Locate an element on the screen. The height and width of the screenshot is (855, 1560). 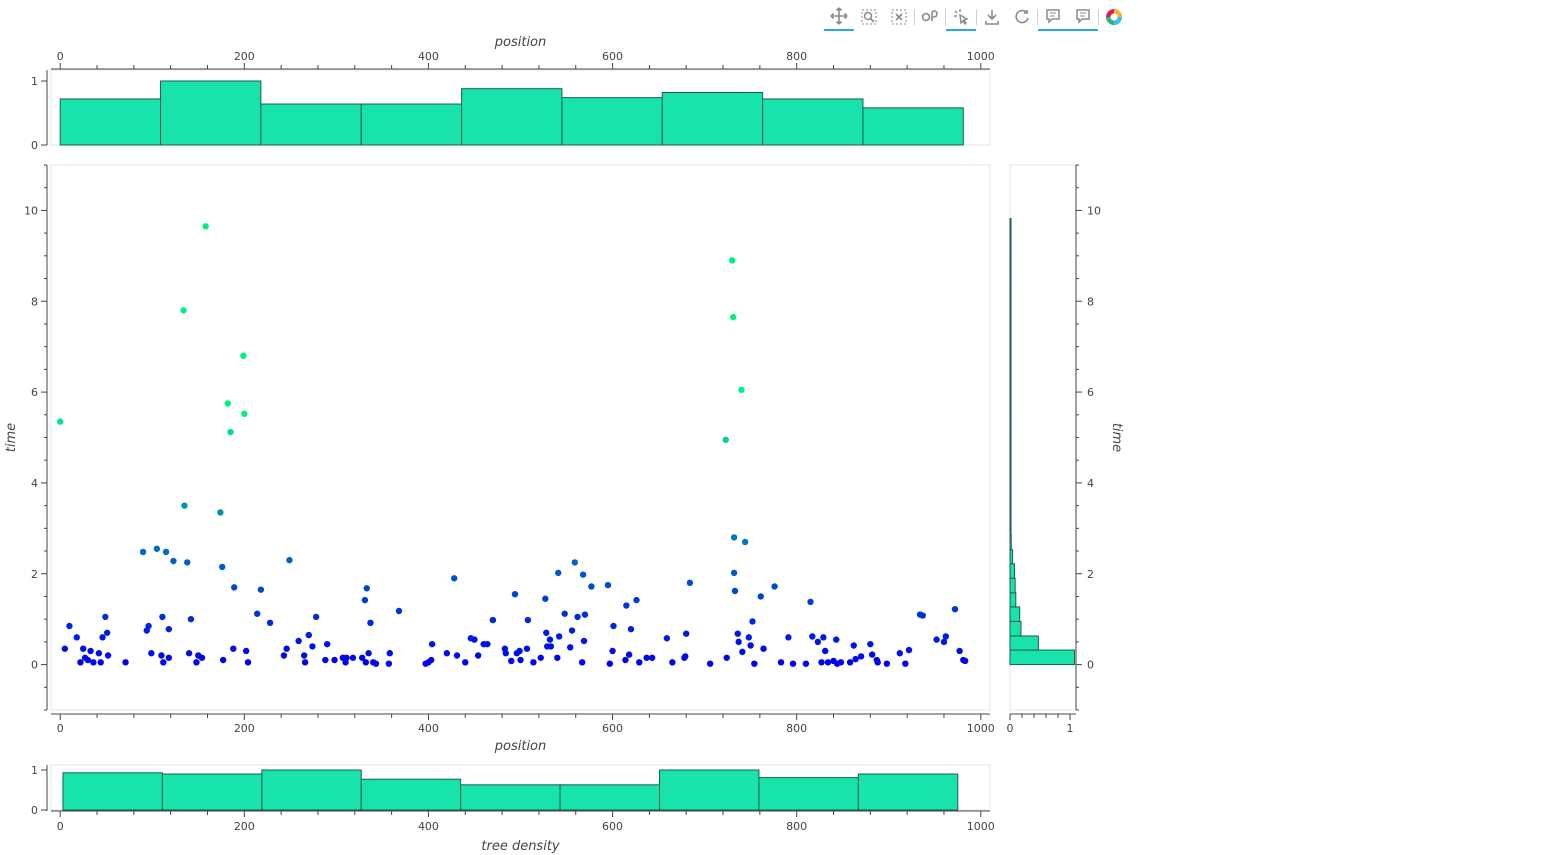
reset-icon is located at coordinates (1022, 16).